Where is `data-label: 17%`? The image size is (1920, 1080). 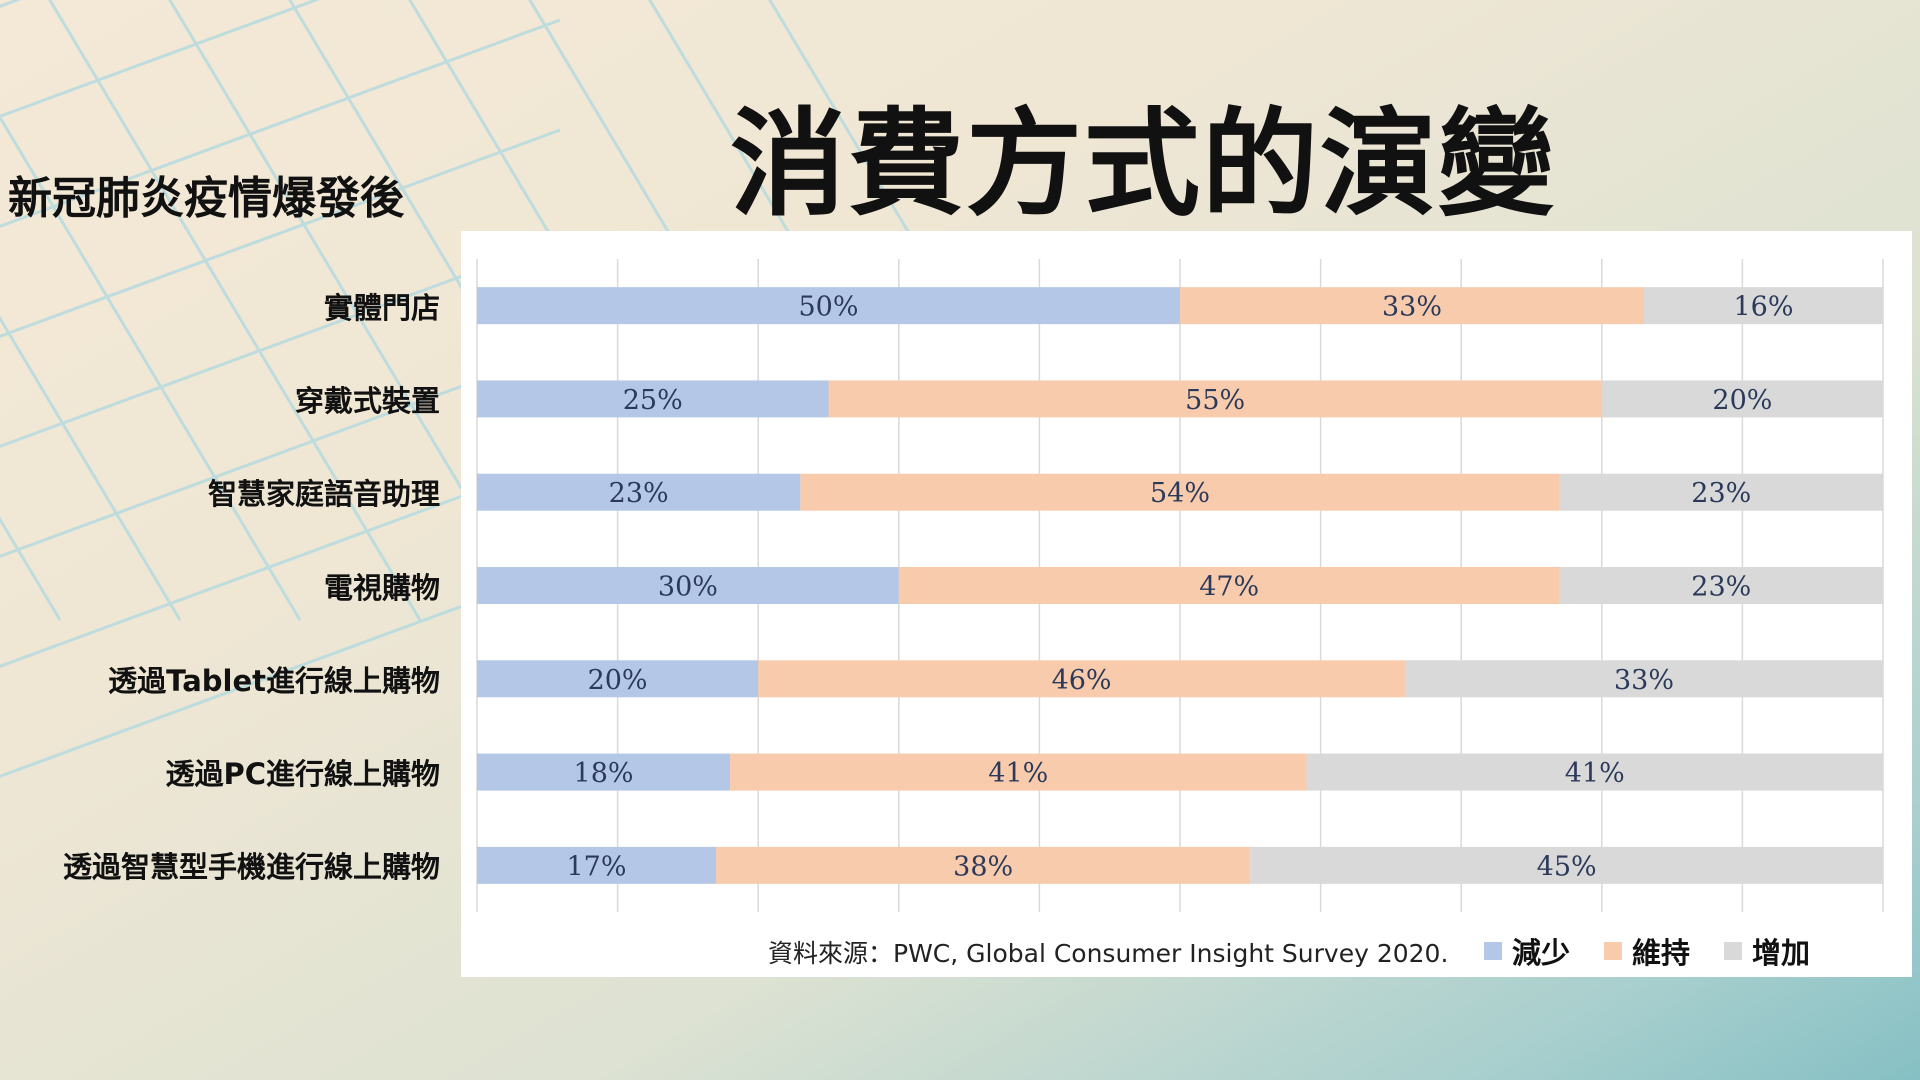 data-label: 17% is located at coordinates (597, 866).